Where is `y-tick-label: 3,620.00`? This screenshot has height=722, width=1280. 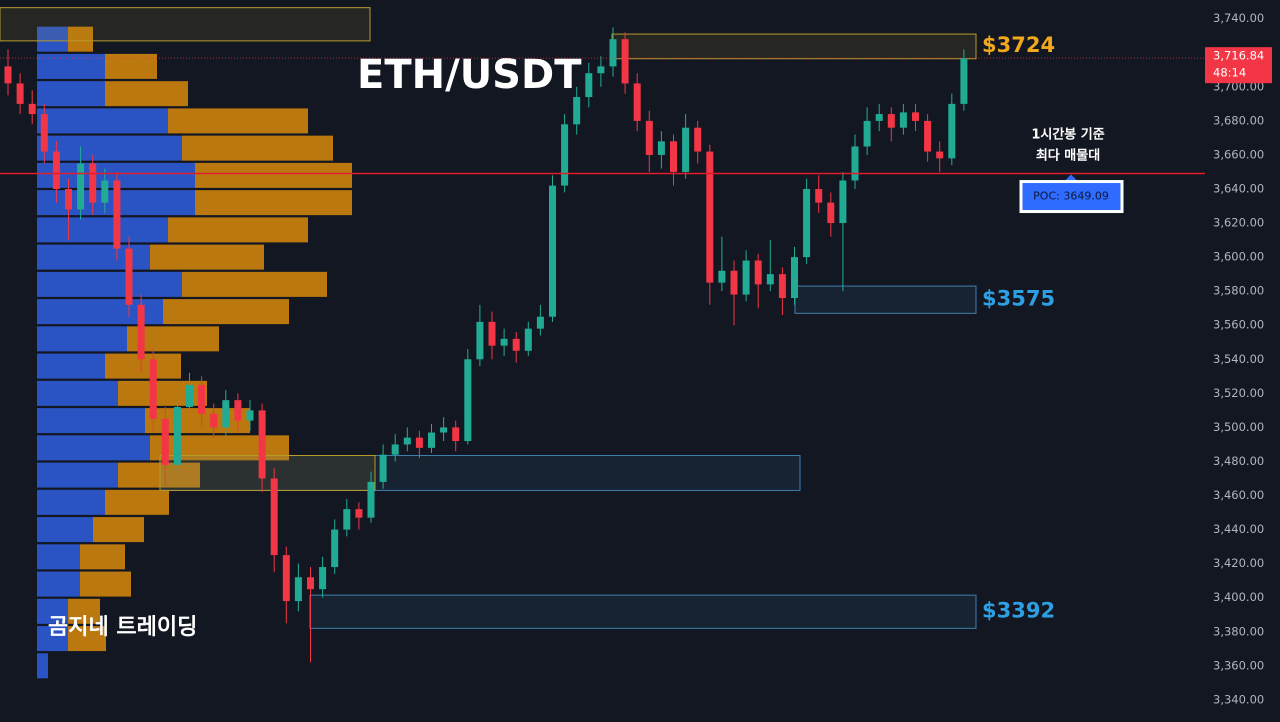 y-tick-label: 3,620.00 is located at coordinates (1238, 223).